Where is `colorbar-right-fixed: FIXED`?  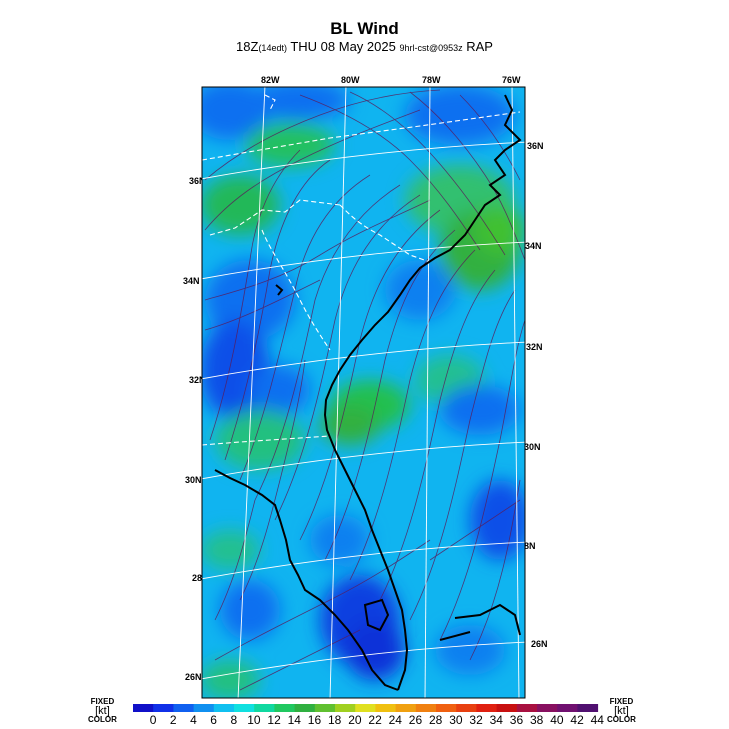
colorbar-right-fixed: FIXED is located at coordinates (621, 701).